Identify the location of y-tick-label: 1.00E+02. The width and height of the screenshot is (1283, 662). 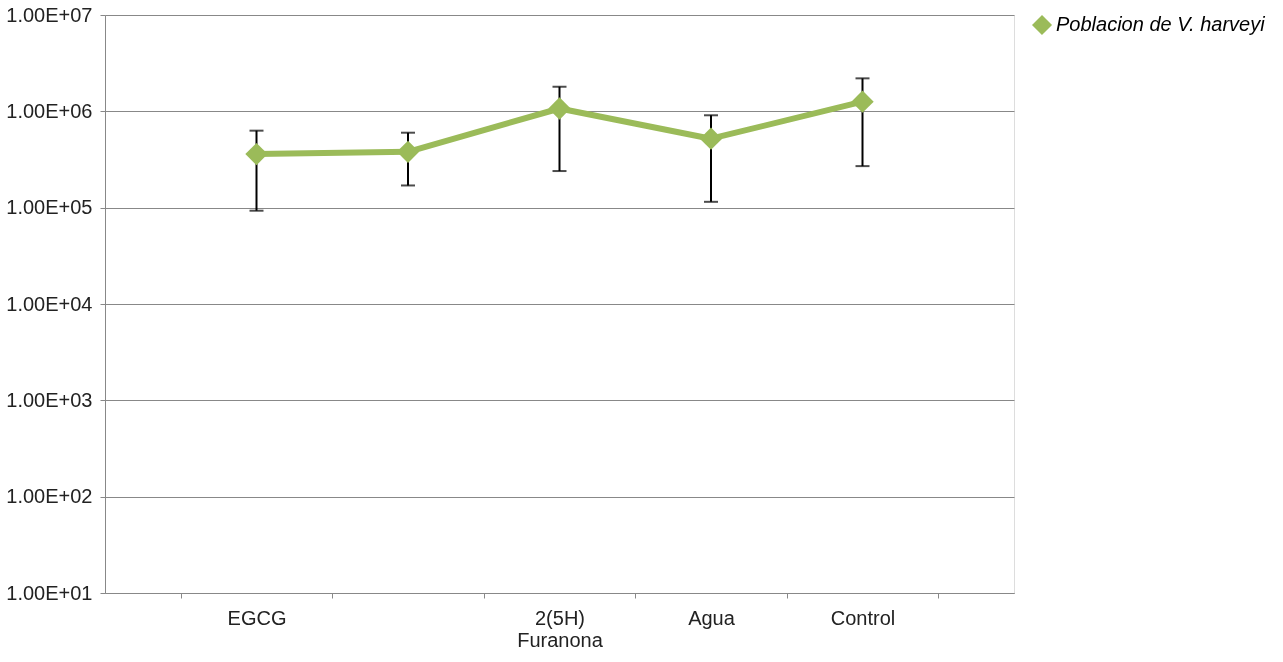
(49, 496).